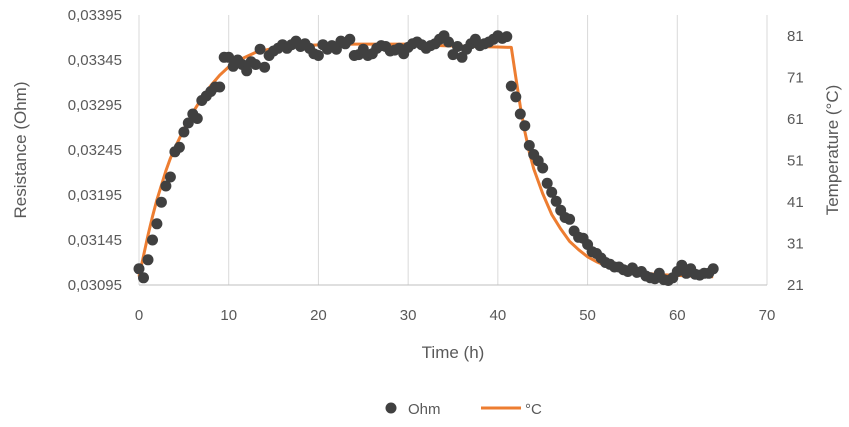 The width and height of the screenshot is (849, 427). I want to click on y-tick-label: 0,03245, so click(95, 150).